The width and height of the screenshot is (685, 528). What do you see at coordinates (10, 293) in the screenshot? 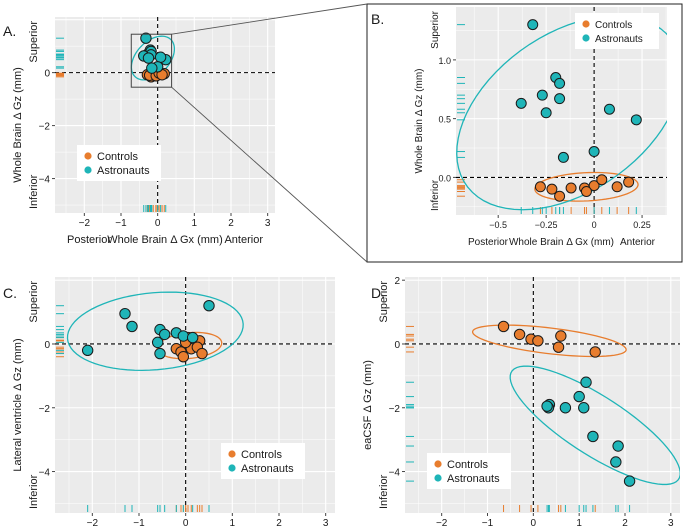
I see `panel-label: C.` at bounding box center [10, 293].